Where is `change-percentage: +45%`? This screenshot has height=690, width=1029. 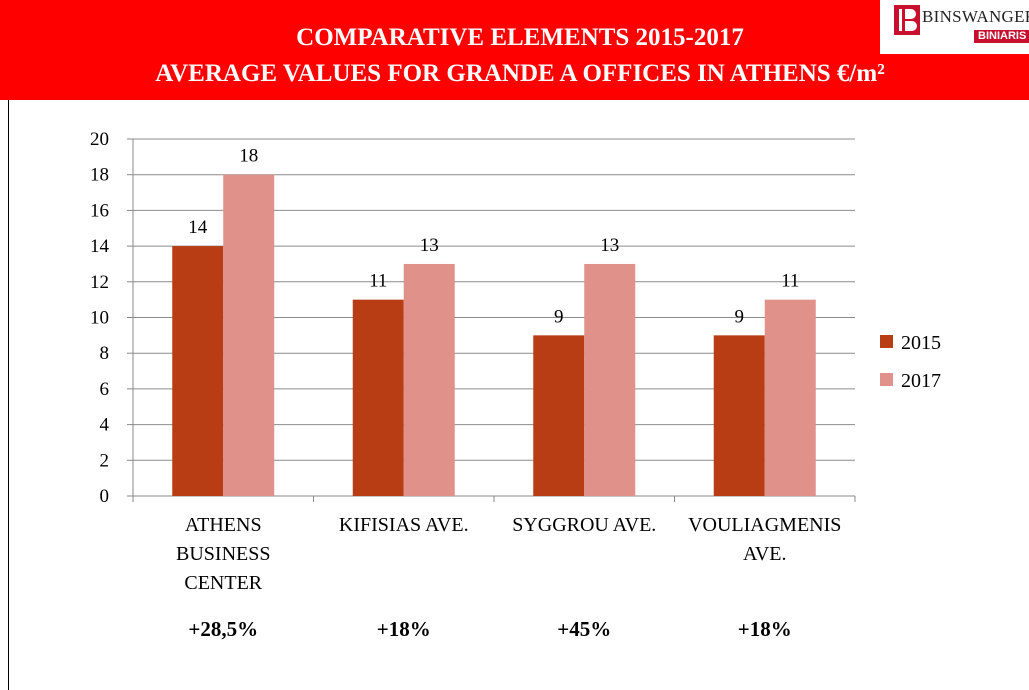
change-percentage: +45% is located at coordinates (584, 629).